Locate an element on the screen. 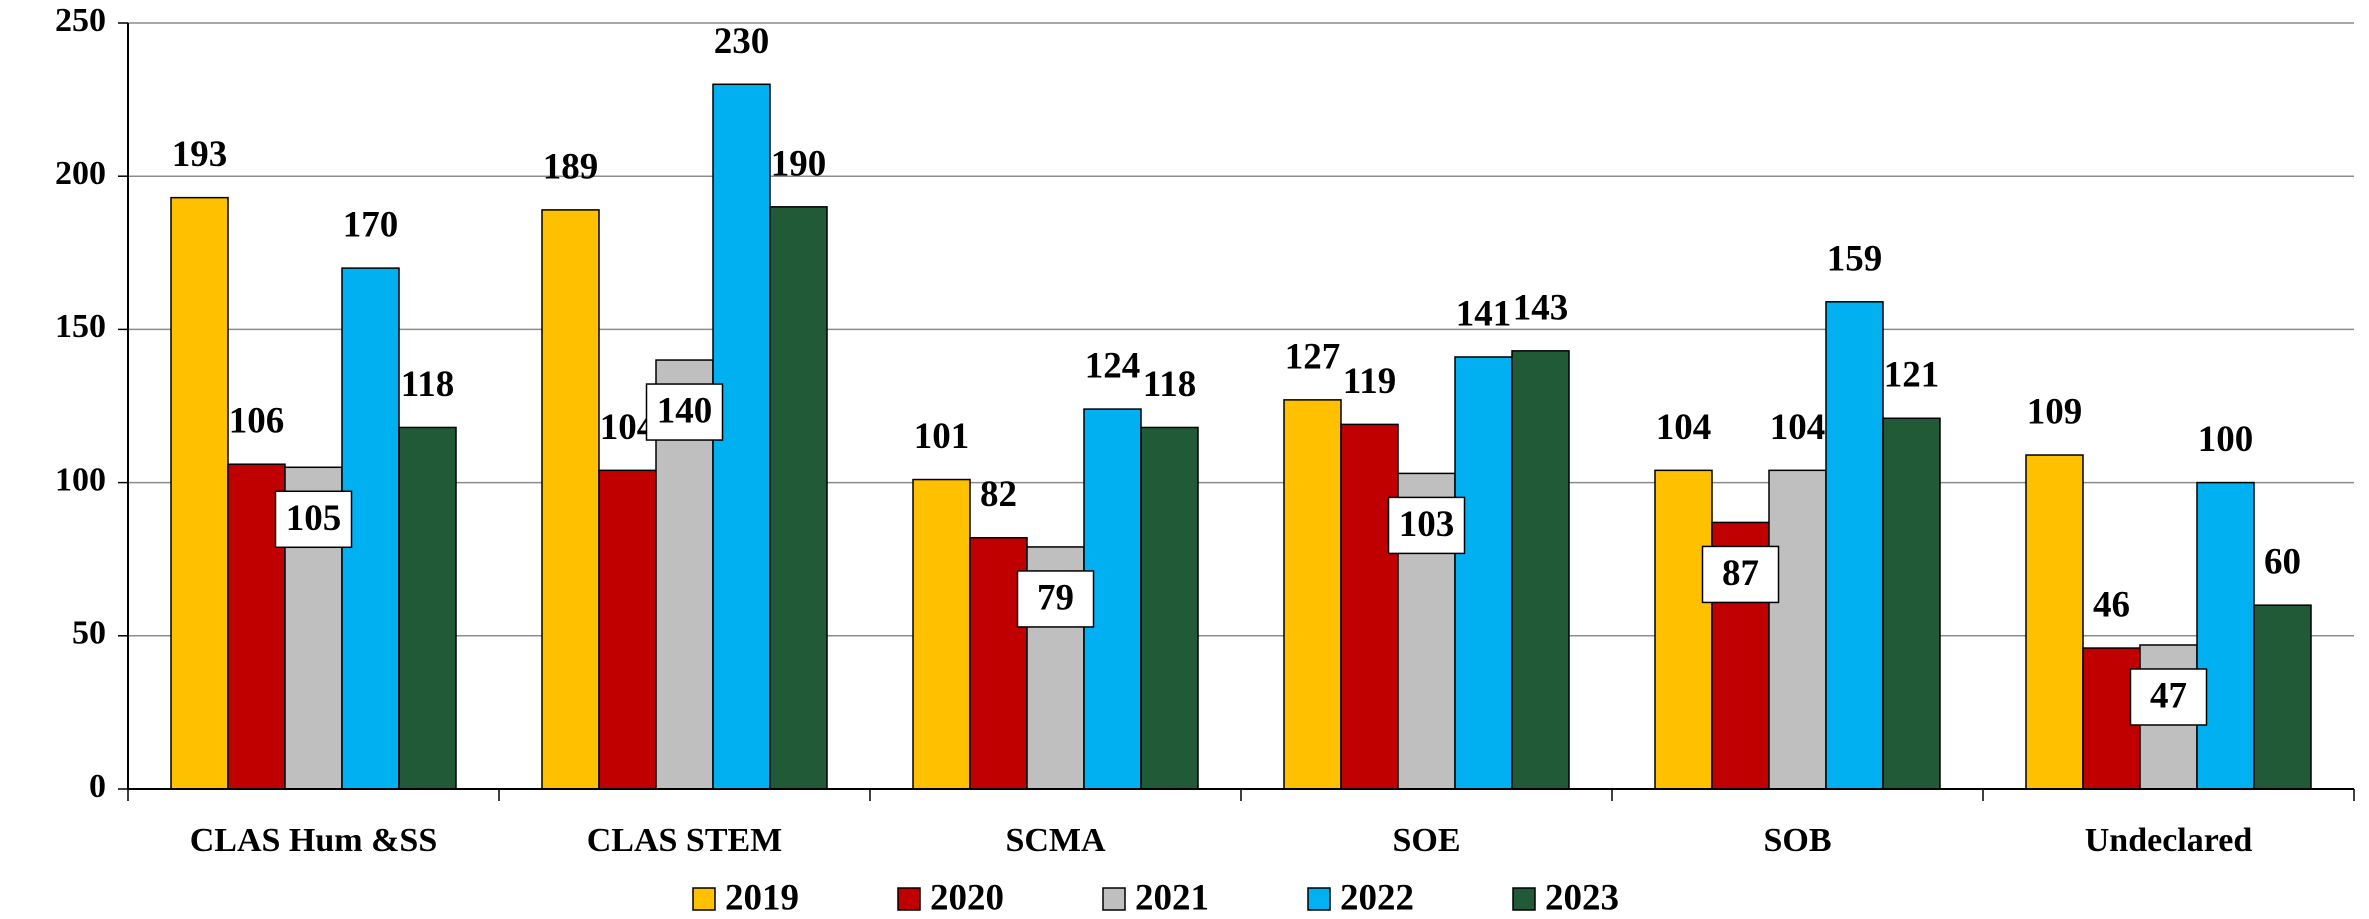 The image size is (2369, 919). legend-label: 2023 is located at coordinates (1582, 897).